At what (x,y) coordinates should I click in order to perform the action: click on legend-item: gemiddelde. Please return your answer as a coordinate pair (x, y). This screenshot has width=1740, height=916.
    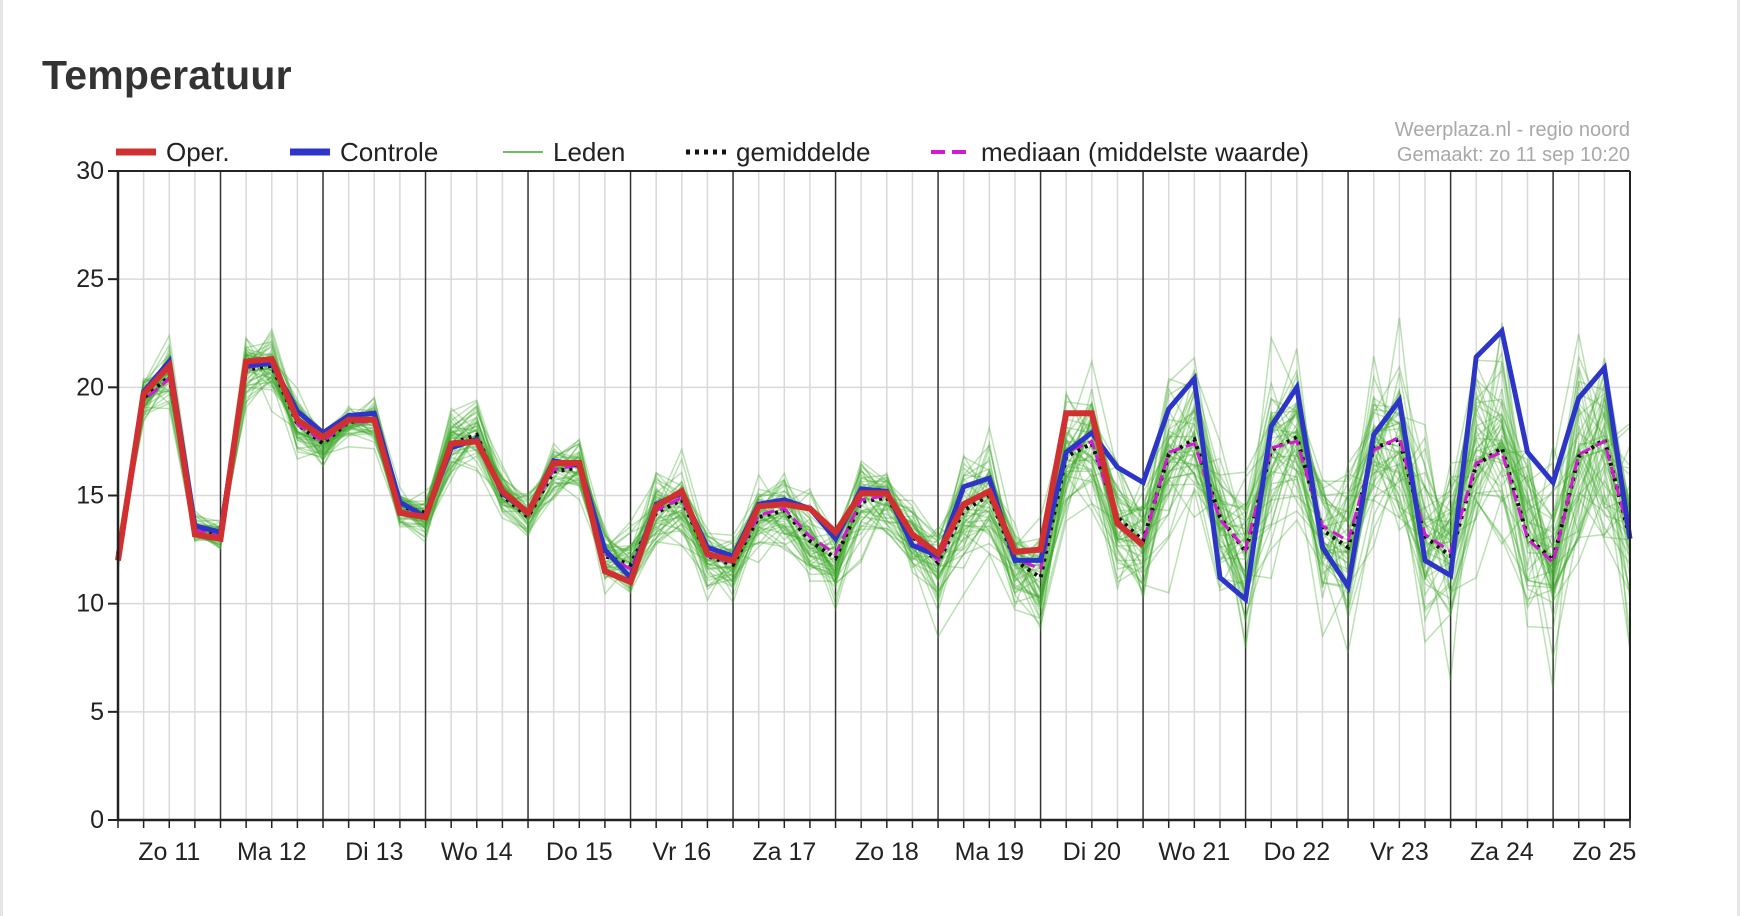
    Looking at the image, I should click on (778, 152).